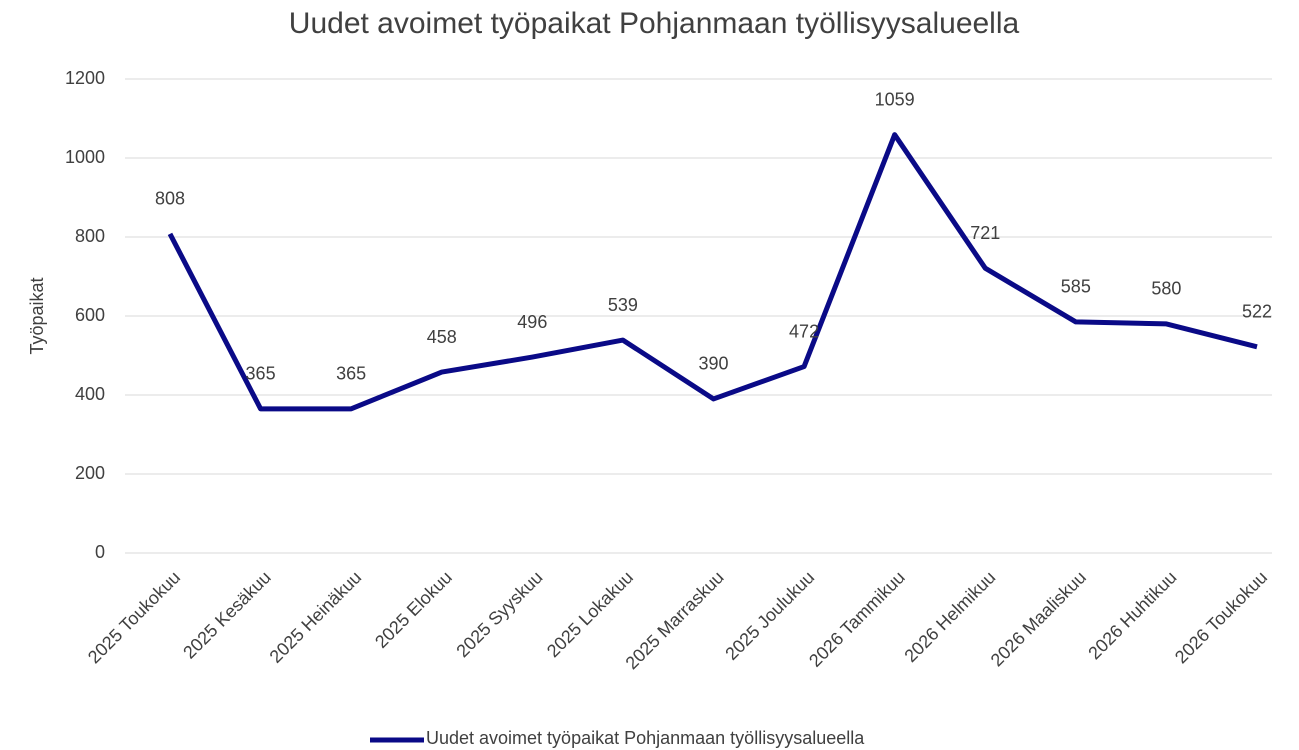 The image size is (1299, 750). I want to click on y-tick-label: 400, so click(90, 394).